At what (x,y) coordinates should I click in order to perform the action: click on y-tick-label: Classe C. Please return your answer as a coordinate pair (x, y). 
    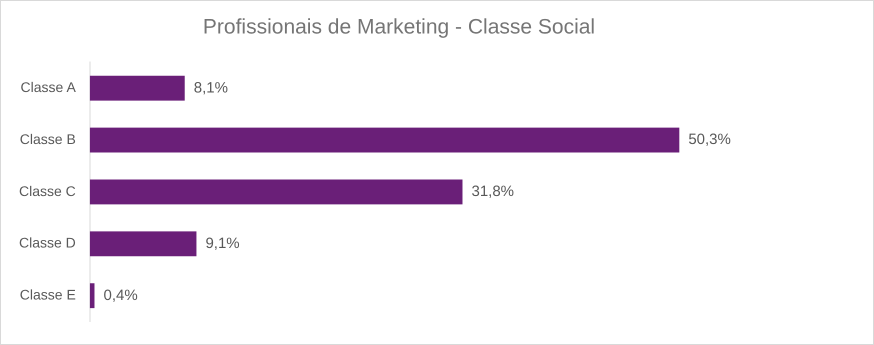
    Looking at the image, I should click on (47, 190).